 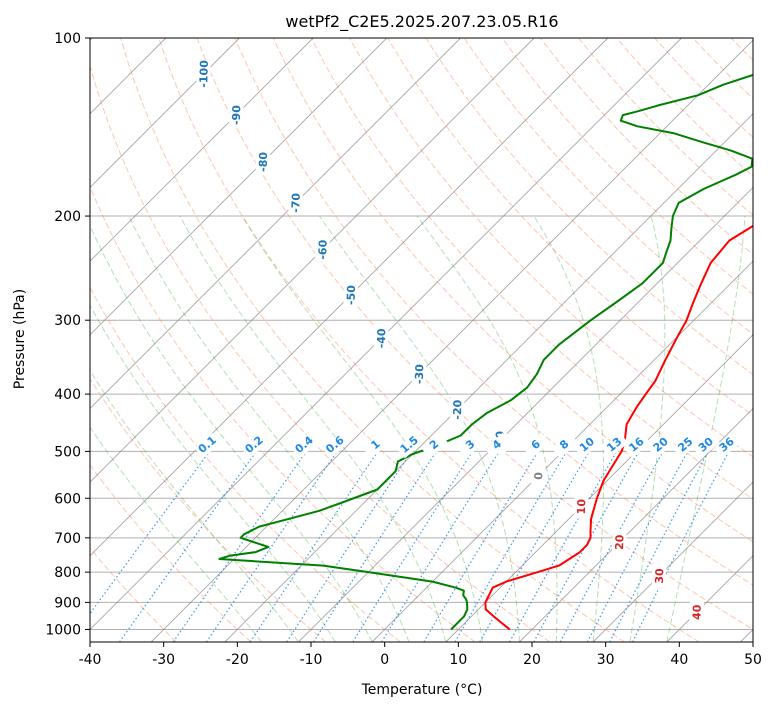 What do you see at coordinates (67, 321) in the screenshot?
I see `y-tick-label: 300` at bounding box center [67, 321].